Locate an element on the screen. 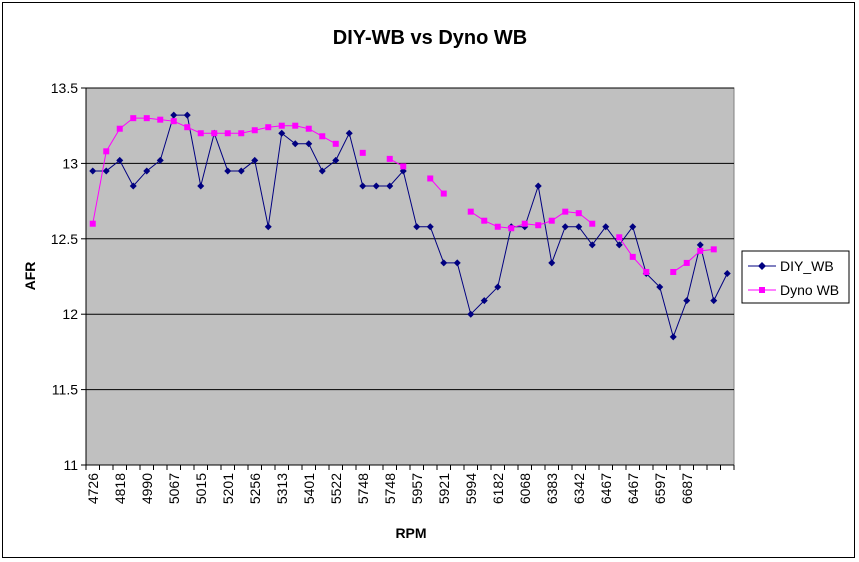 The width and height of the screenshot is (859, 562). y-axis-title: AFR is located at coordinates (30, 276).